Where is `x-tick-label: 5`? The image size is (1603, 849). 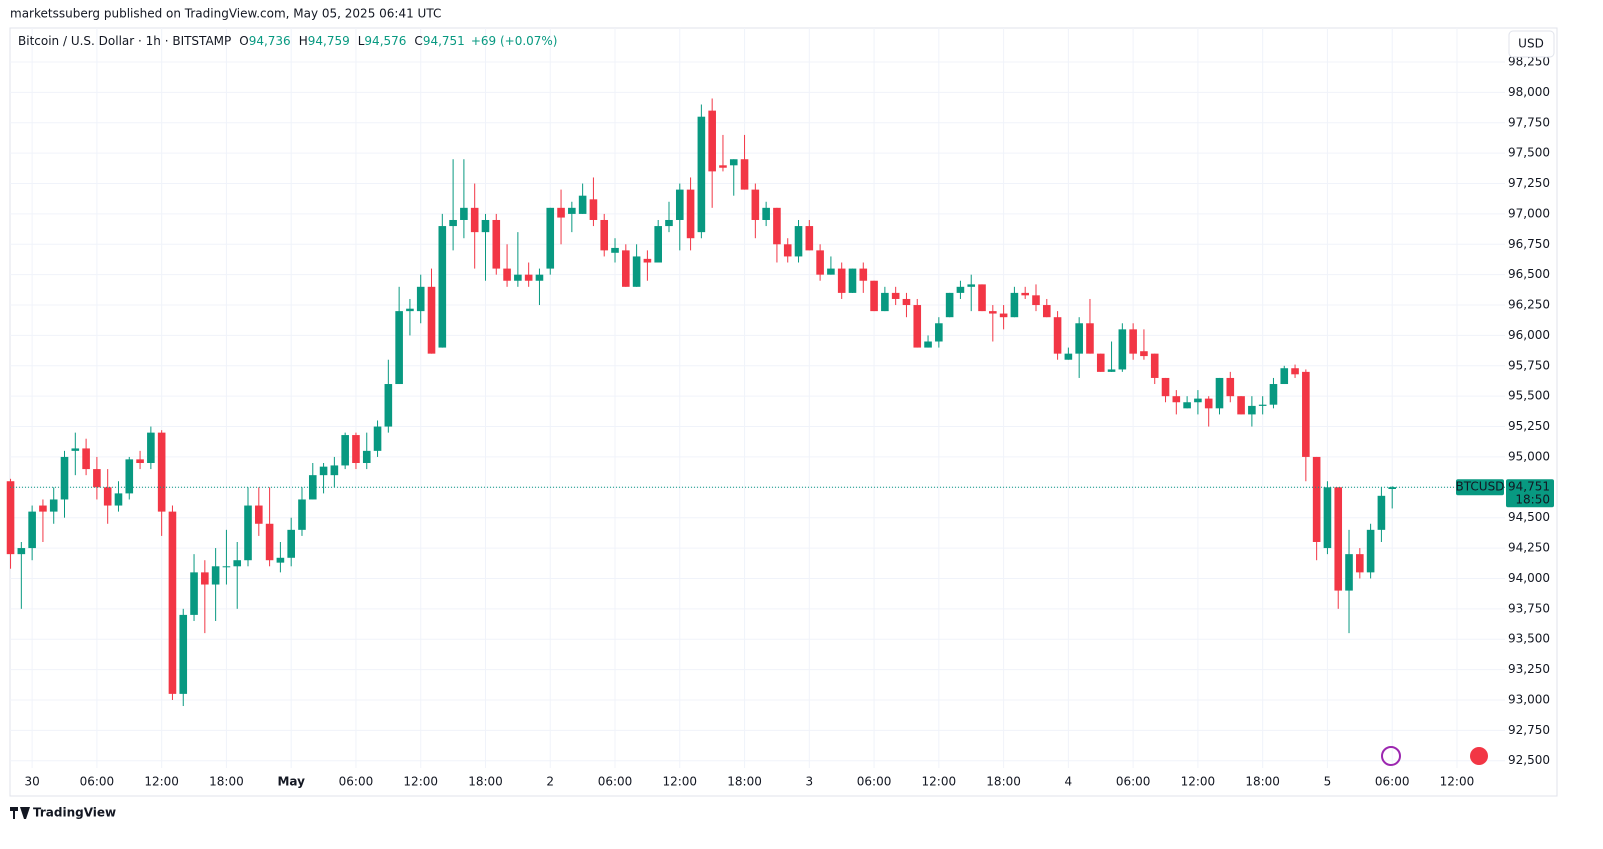 x-tick-label: 5 is located at coordinates (1328, 782).